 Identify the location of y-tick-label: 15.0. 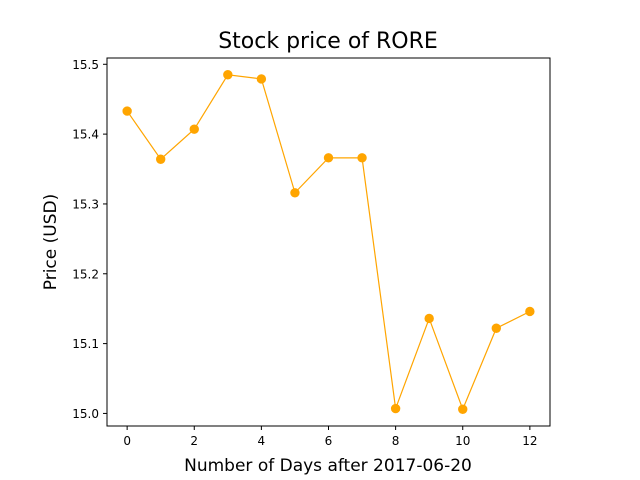
(85, 414).